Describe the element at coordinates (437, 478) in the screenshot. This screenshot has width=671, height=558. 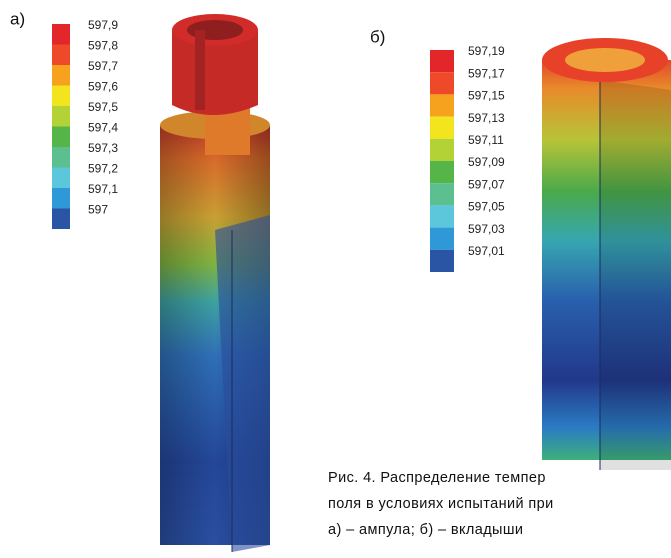
I see `caption-line: Рис. 4. Распределение темпер` at that location.